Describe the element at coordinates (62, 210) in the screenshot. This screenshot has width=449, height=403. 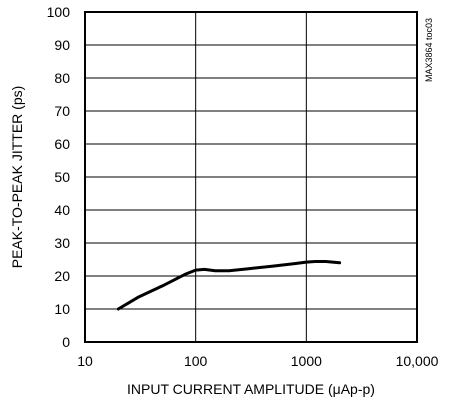
I see `y-tick-label: 40` at that location.